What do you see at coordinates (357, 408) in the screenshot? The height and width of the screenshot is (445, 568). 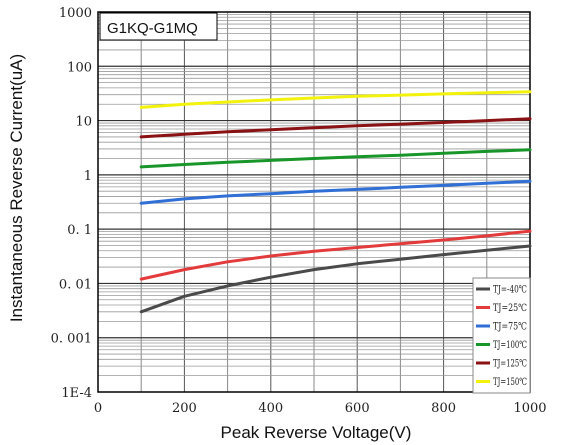 I see `x-tick-label: 600` at bounding box center [357, 408].